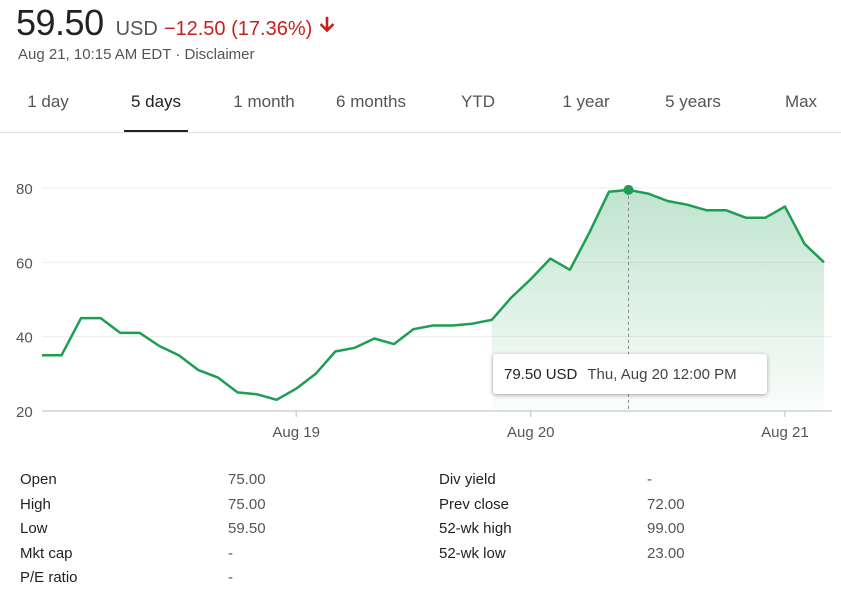  I want to click on arrow-down-icon, so click(327, 24).